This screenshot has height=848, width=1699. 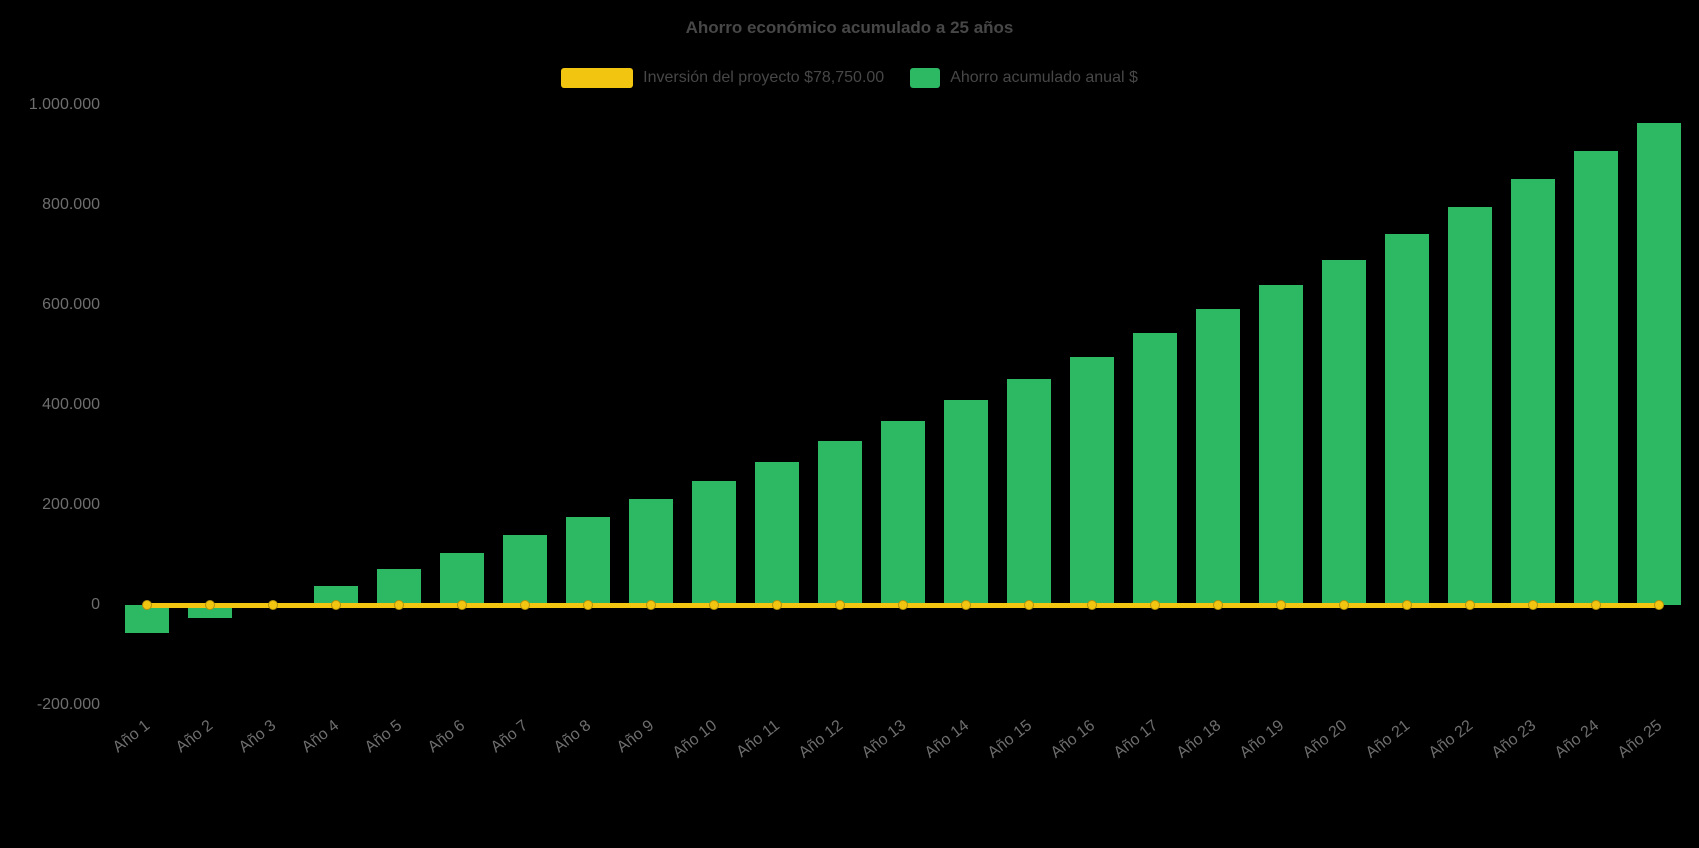 I want to click on x-label-año-6: Año 6, so click(x=446, y=737).